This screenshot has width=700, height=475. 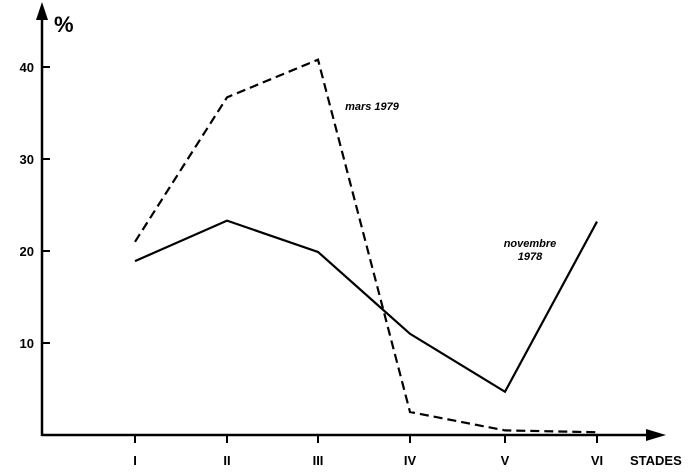 I want to click on series-label: novembre, so click(x=530, y=244).